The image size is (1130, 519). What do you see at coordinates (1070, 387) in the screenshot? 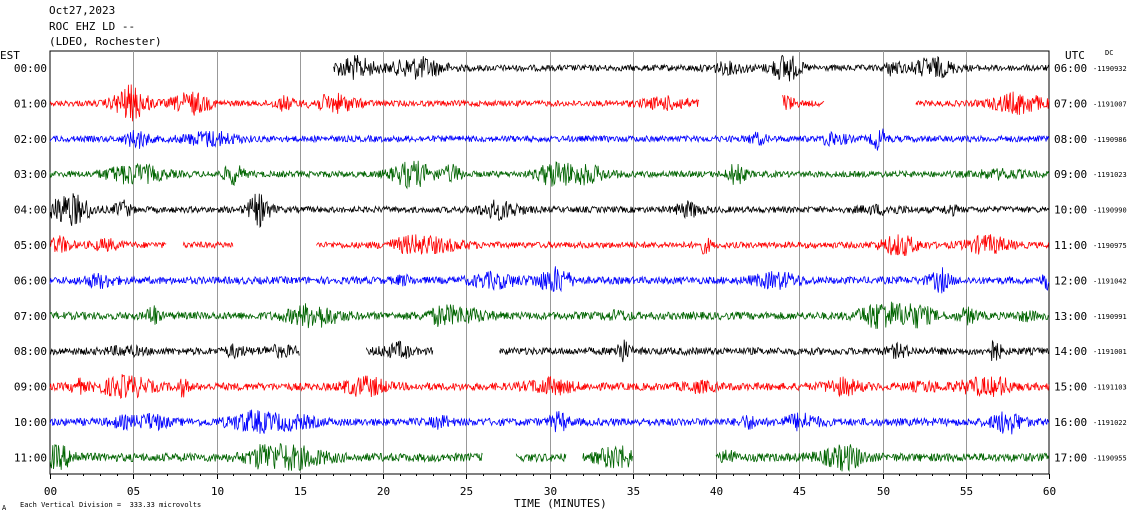
I see `utc-hour-label: 15:00` at bounding box center [1070, 387].